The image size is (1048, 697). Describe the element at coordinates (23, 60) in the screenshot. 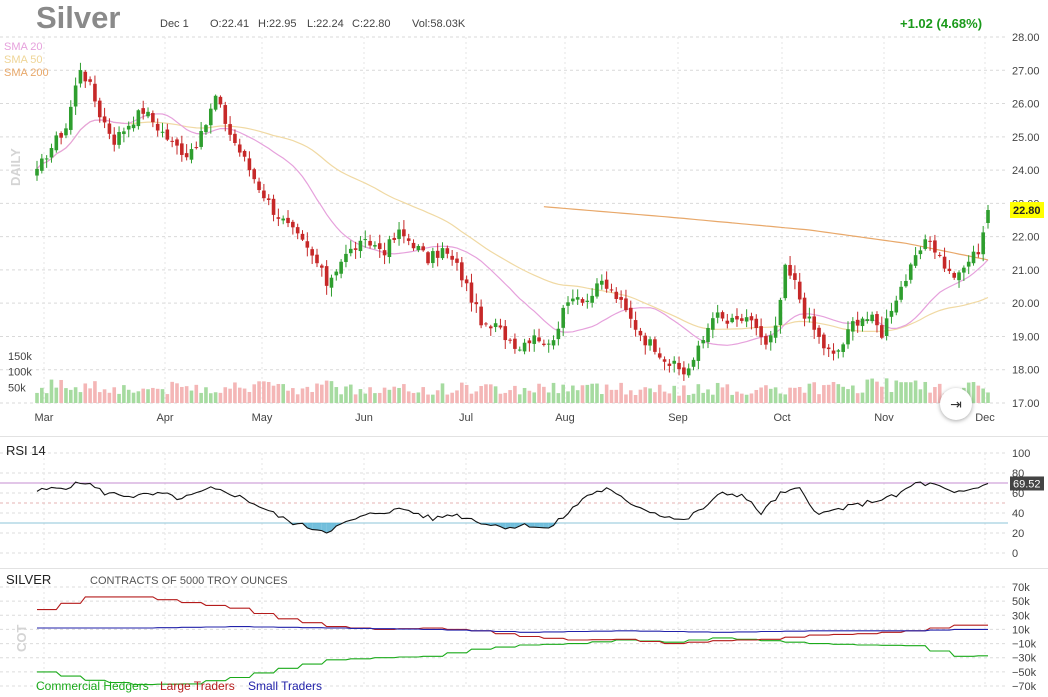

I see `sma50-legend: SMA 50` at that location.